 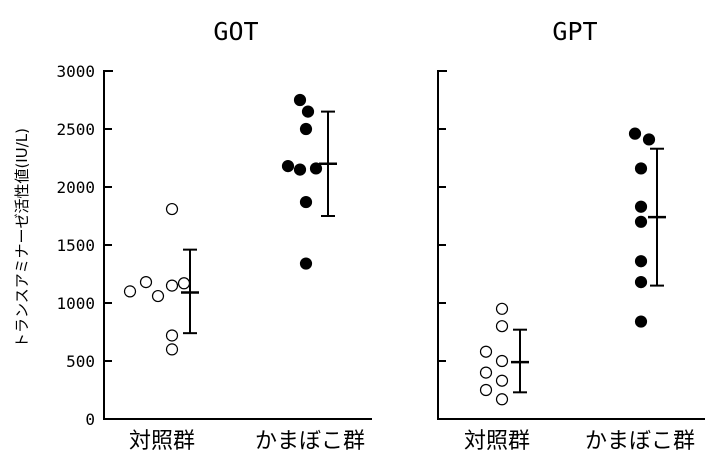 What do you see at coordinates (75, 129) in the screenshot?
I see `y-tick-label: 2500` at bounding box center [75, 129].